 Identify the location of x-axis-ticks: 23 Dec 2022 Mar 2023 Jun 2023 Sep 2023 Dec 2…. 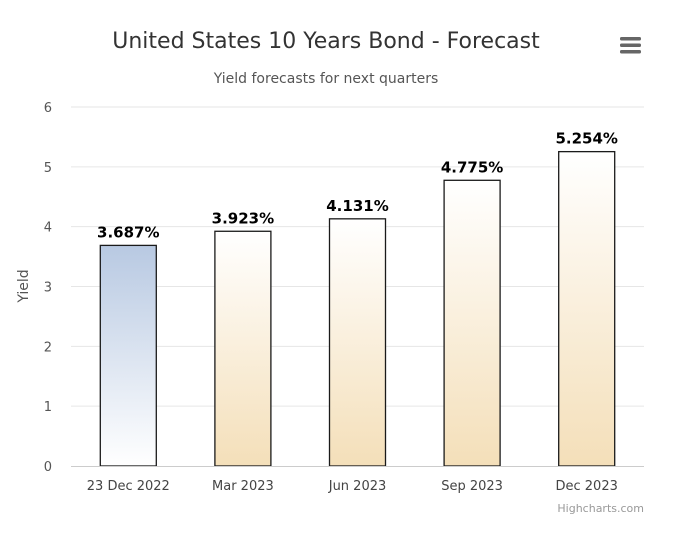
(352, 486).